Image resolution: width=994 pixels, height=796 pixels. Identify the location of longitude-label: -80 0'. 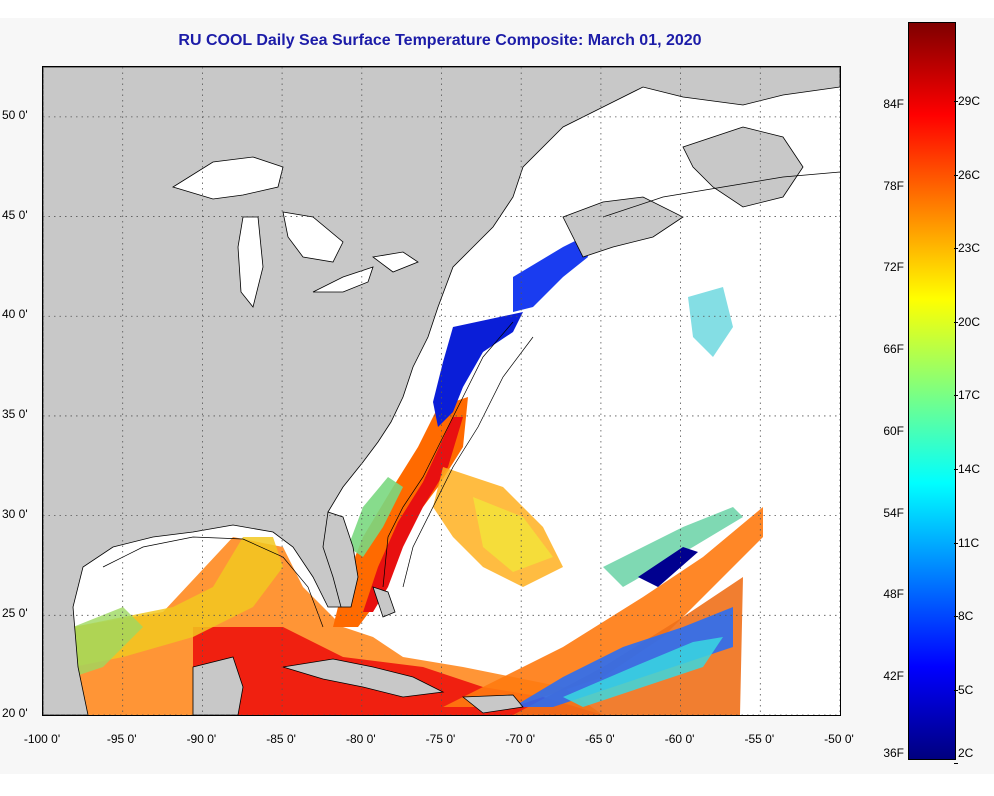
(360, 739).